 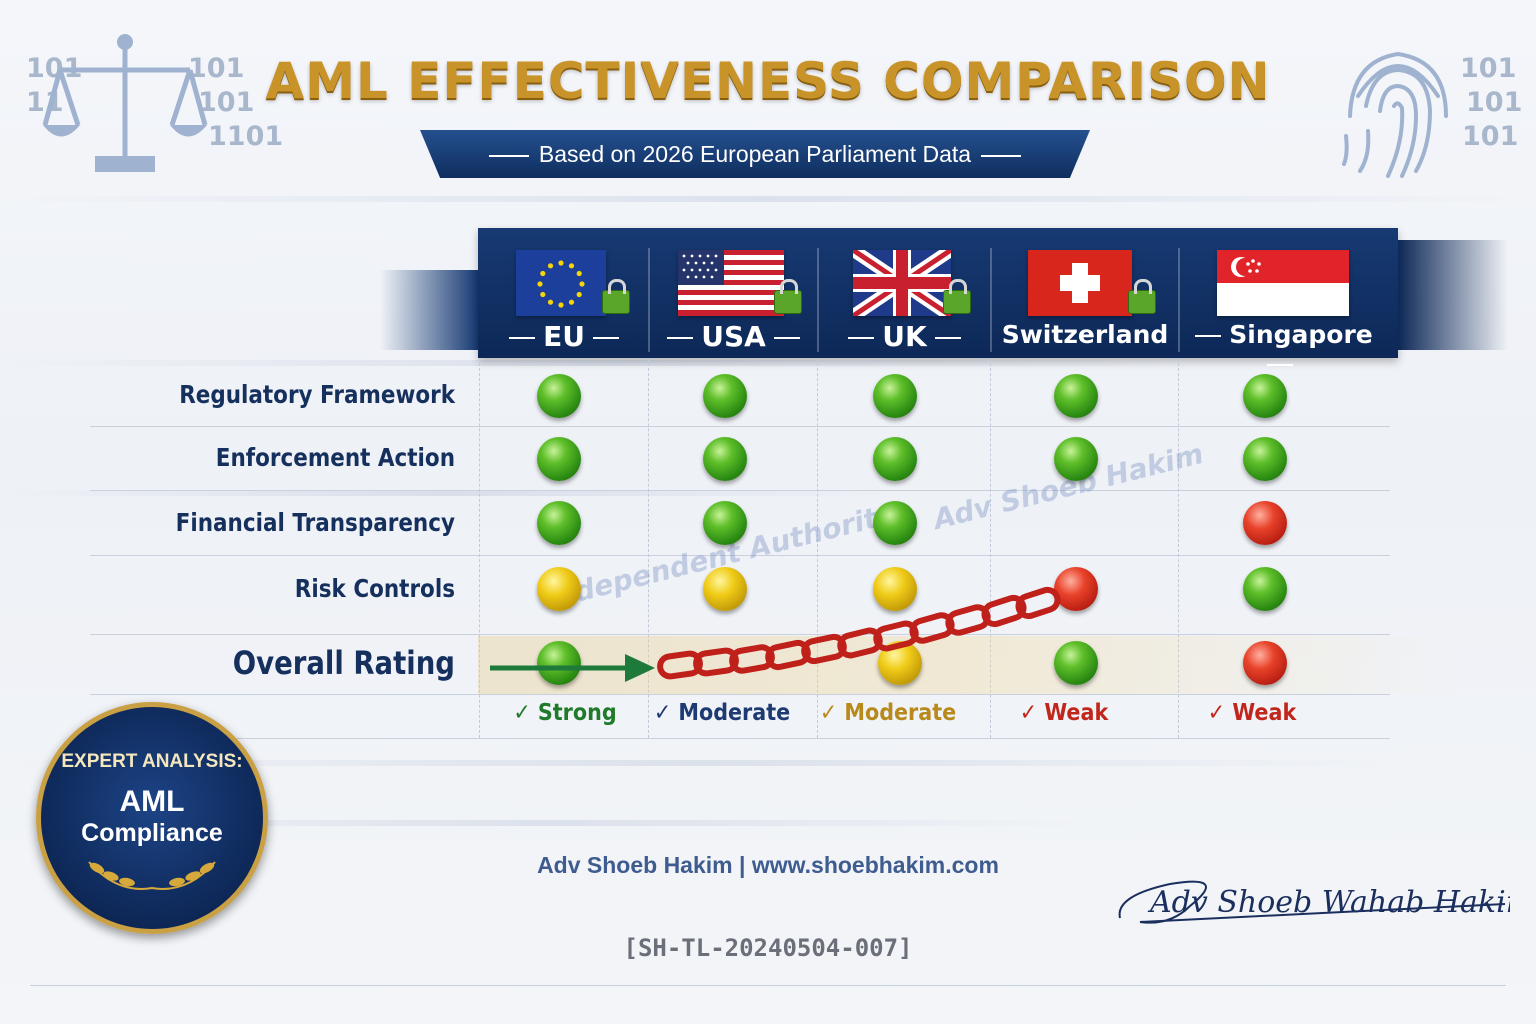 I want to click on chain-icon, so click(x=859, y=633).